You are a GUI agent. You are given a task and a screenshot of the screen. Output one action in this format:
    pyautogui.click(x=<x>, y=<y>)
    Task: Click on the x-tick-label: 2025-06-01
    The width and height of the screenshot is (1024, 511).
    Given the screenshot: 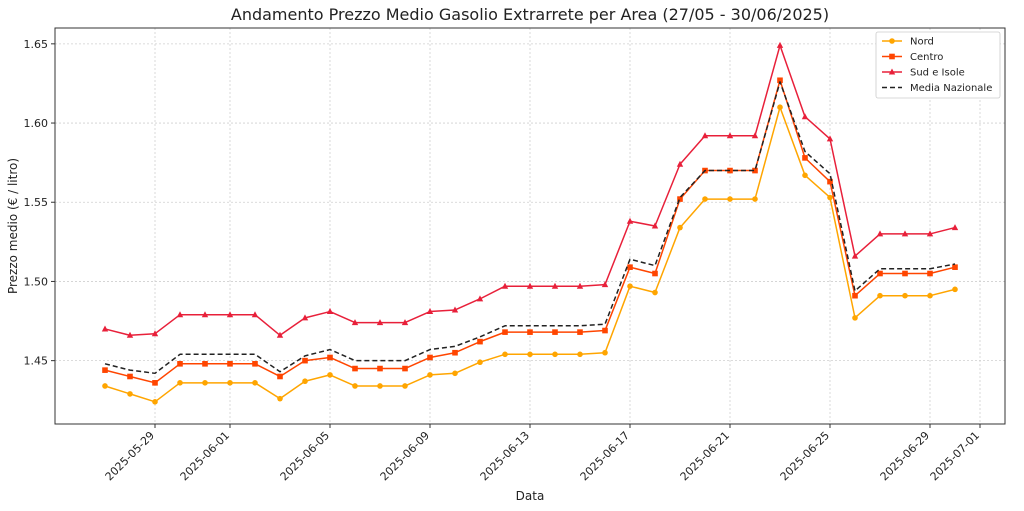 What is the action you would take?
    pyautogui.click(x=205, y=456)
    